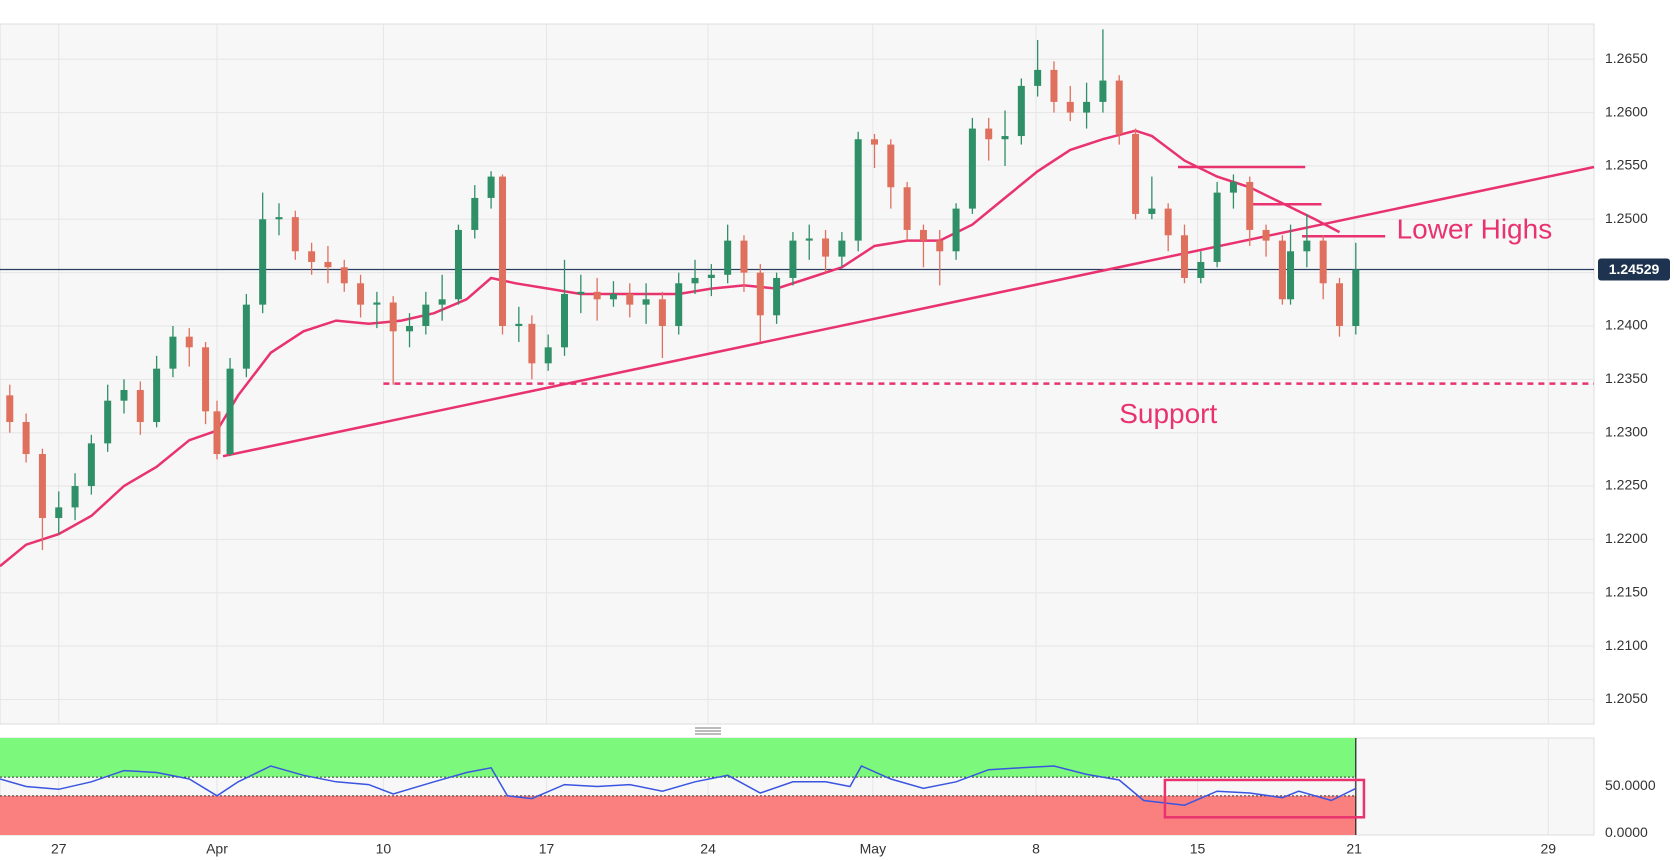 The width and height of the screenshot is (1674, 860). What do you see at coordinates (1264, 798) in the screenshot?
I see `highlight-box` at bounding box center [1264, 798].